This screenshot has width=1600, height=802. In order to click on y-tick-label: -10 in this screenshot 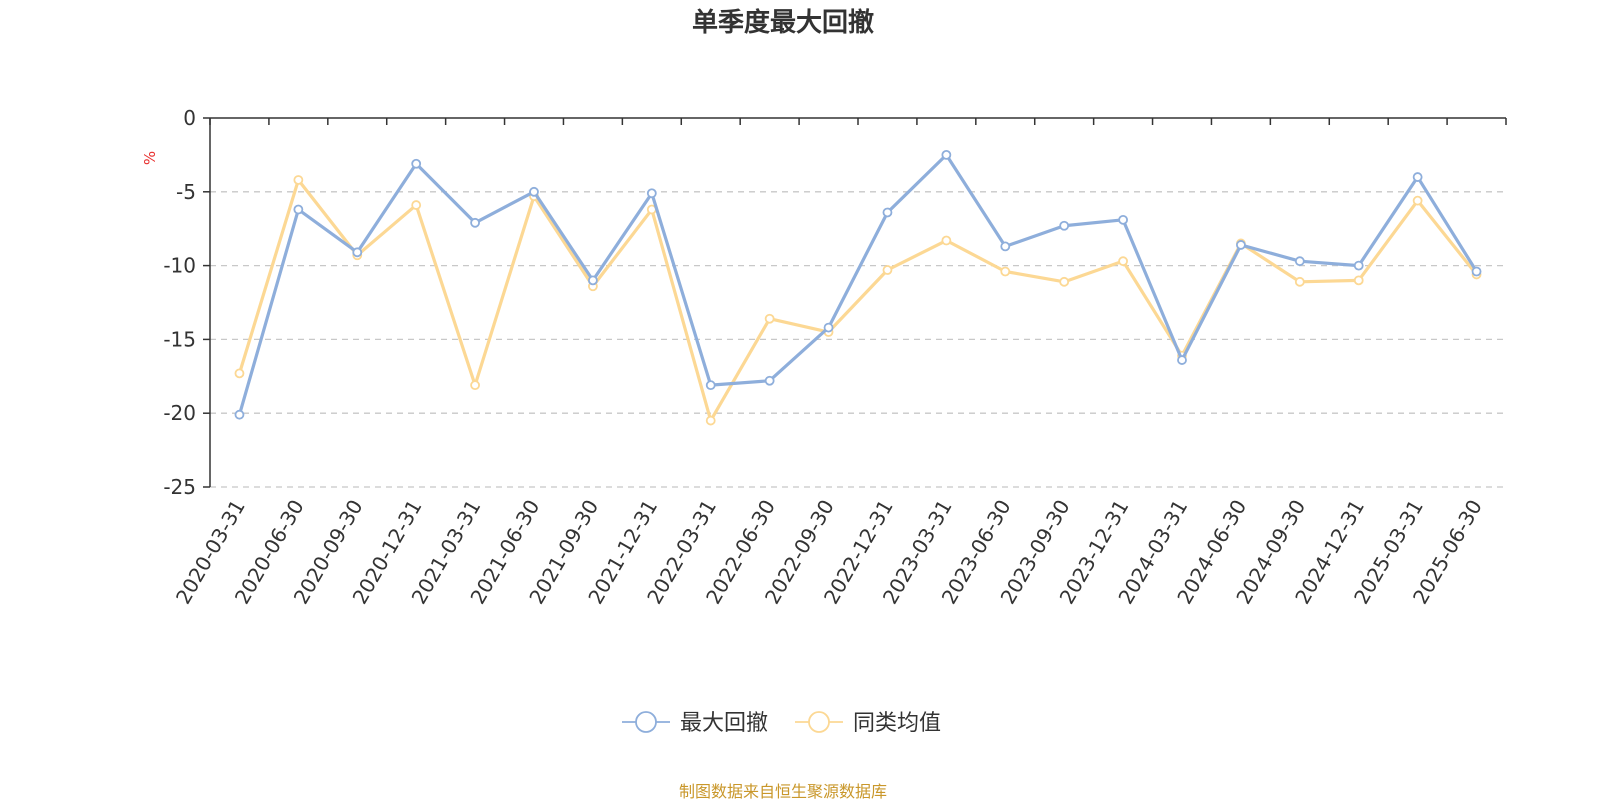, I will do `click(179, 266)`.